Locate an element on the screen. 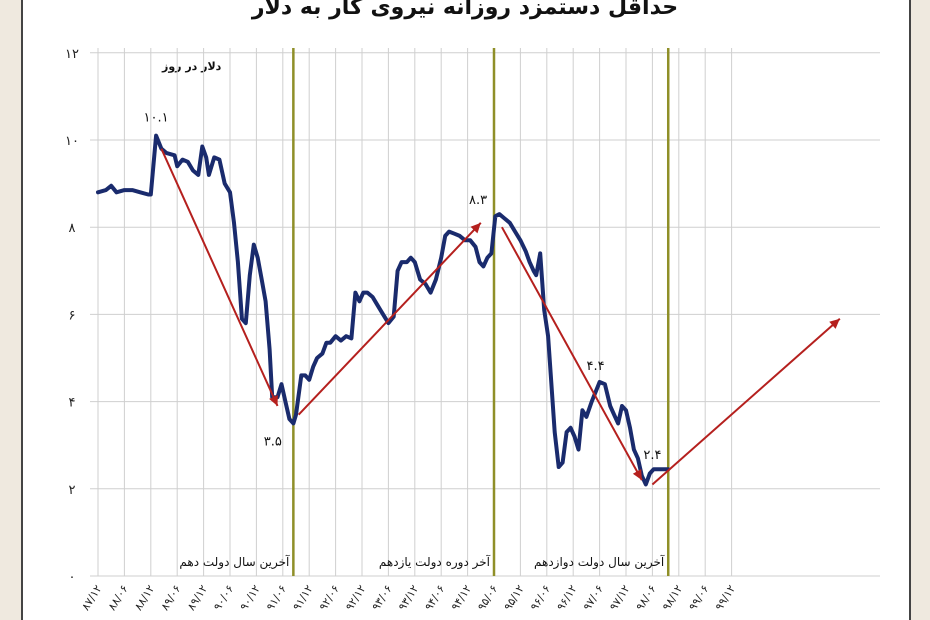  vertical-marker-label-0: آخرین سال دولت دهم is located at coordinates (234, 562).